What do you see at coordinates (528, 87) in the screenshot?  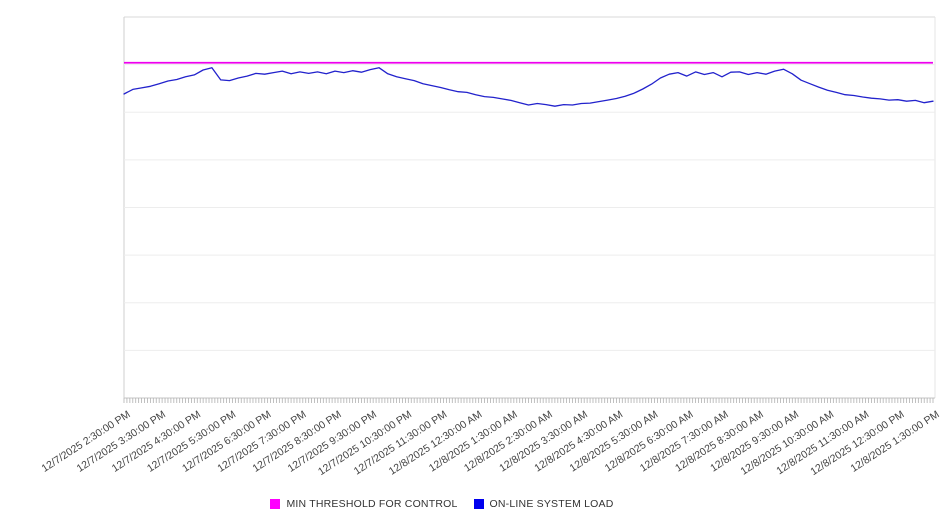 I see `load-line` at bounding box center [528, 87].